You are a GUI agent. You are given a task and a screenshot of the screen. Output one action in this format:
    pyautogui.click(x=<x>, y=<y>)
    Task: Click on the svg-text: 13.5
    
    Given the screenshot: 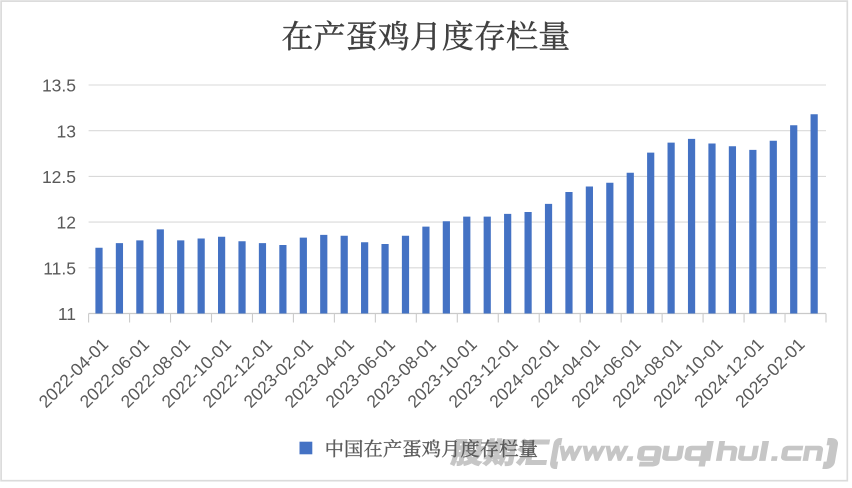 What is the action you would take?
    pyautogui.click(x=59, y=86)
    